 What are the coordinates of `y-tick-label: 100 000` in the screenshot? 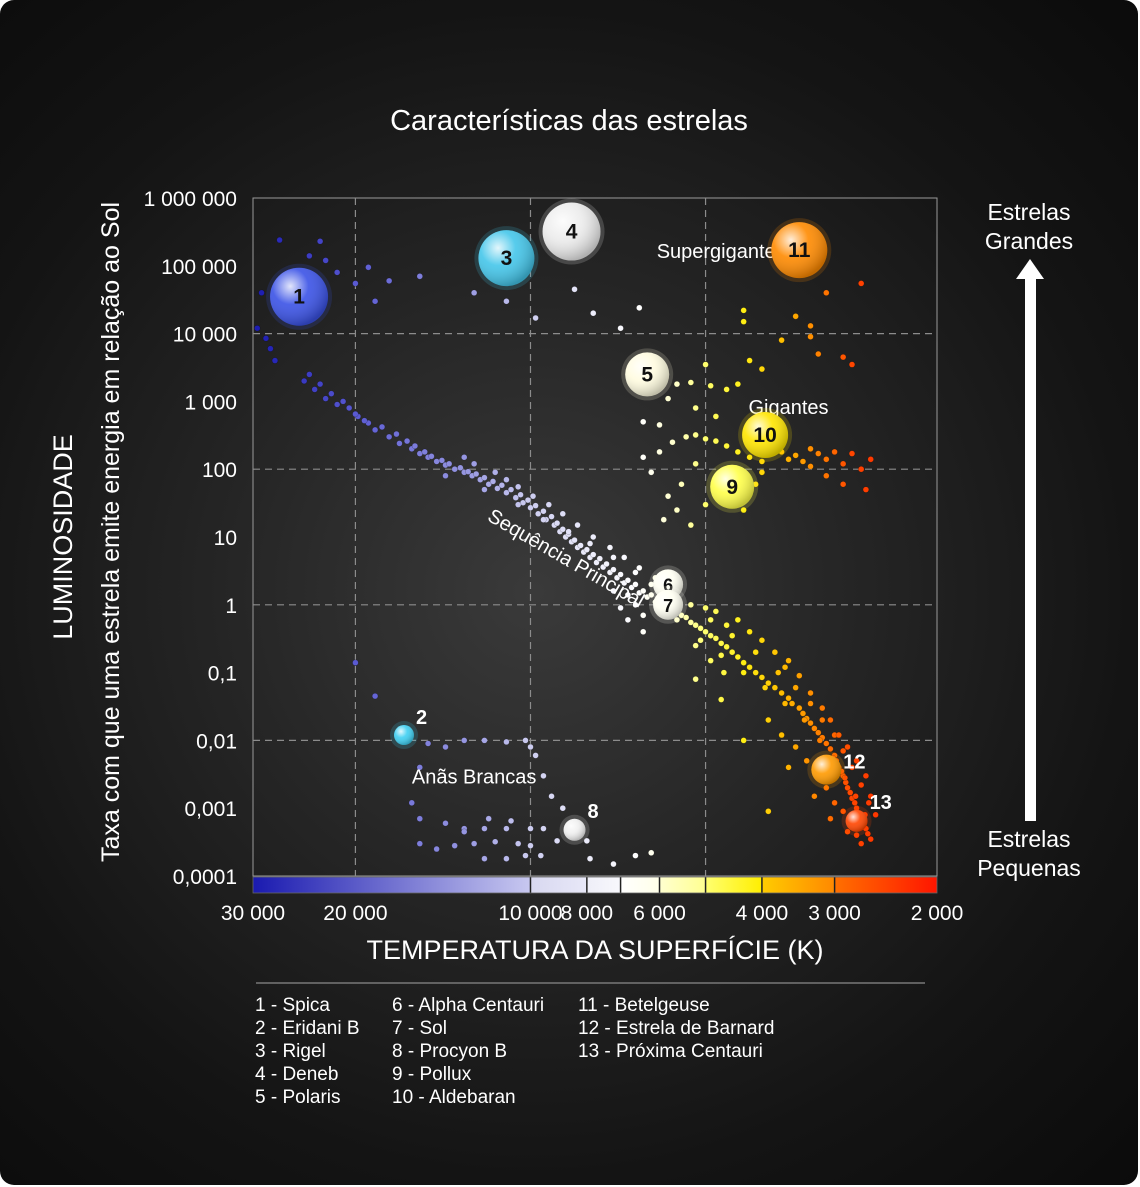 It's located at (199, 267).